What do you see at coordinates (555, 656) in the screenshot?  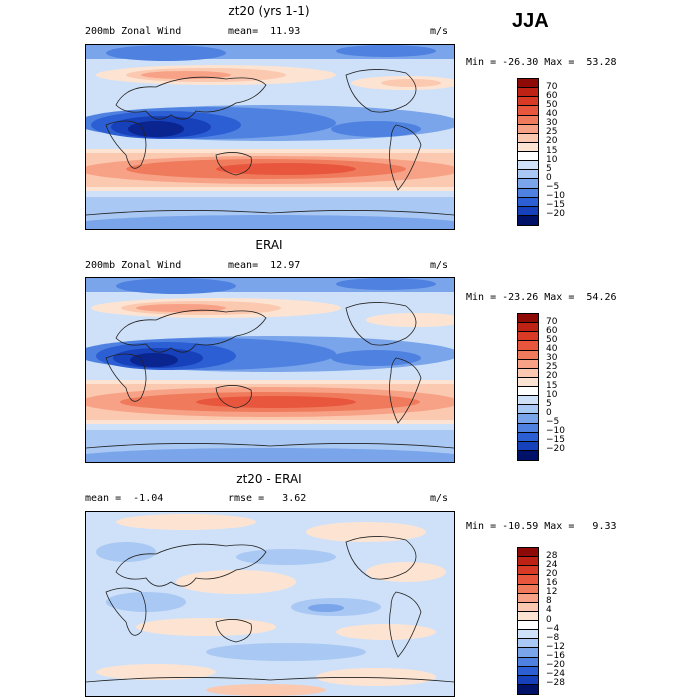 I see `colorbar-label: −16` at bounding box center [555, 656].